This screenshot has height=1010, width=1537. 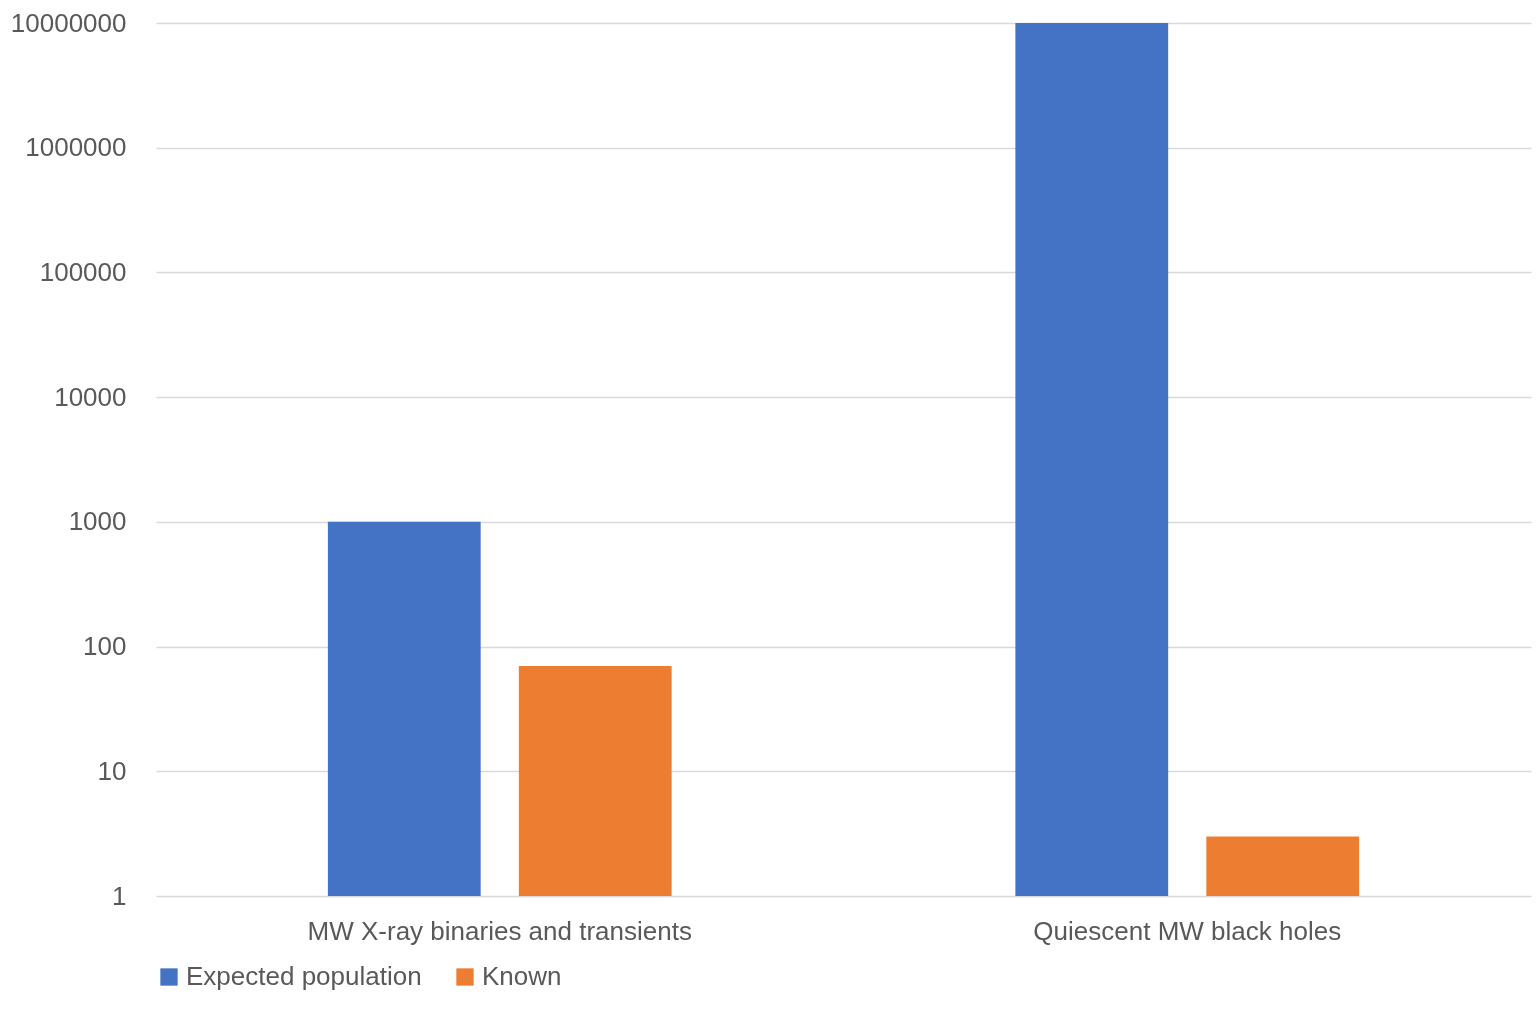 What do you see at coordinates (97, 521) in the screenshot?
I see `y-tick-label: 1000` at bounding box center [97, 521].